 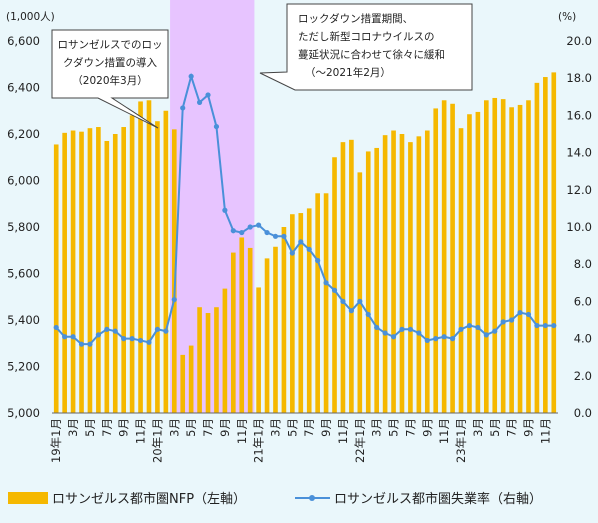 What do you see at coordinates (259, 440) in the screenshot?
I see `x-axis-tick-label: 21年1月` at bounding box center [259, 440].